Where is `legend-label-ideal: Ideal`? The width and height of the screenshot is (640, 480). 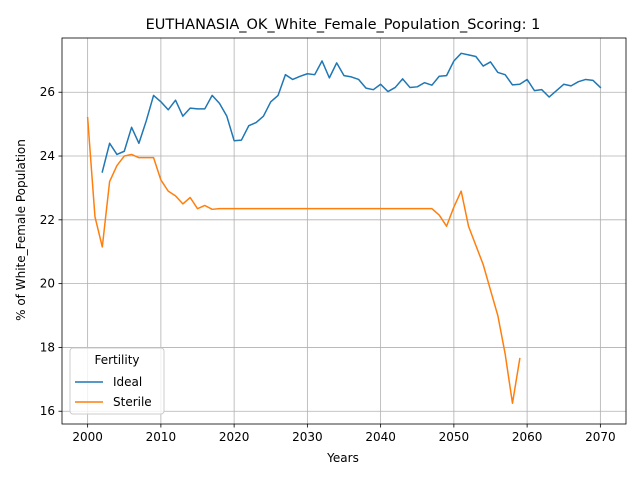
legend-label-ideal: Ideal is located at coordinates (127, 382).